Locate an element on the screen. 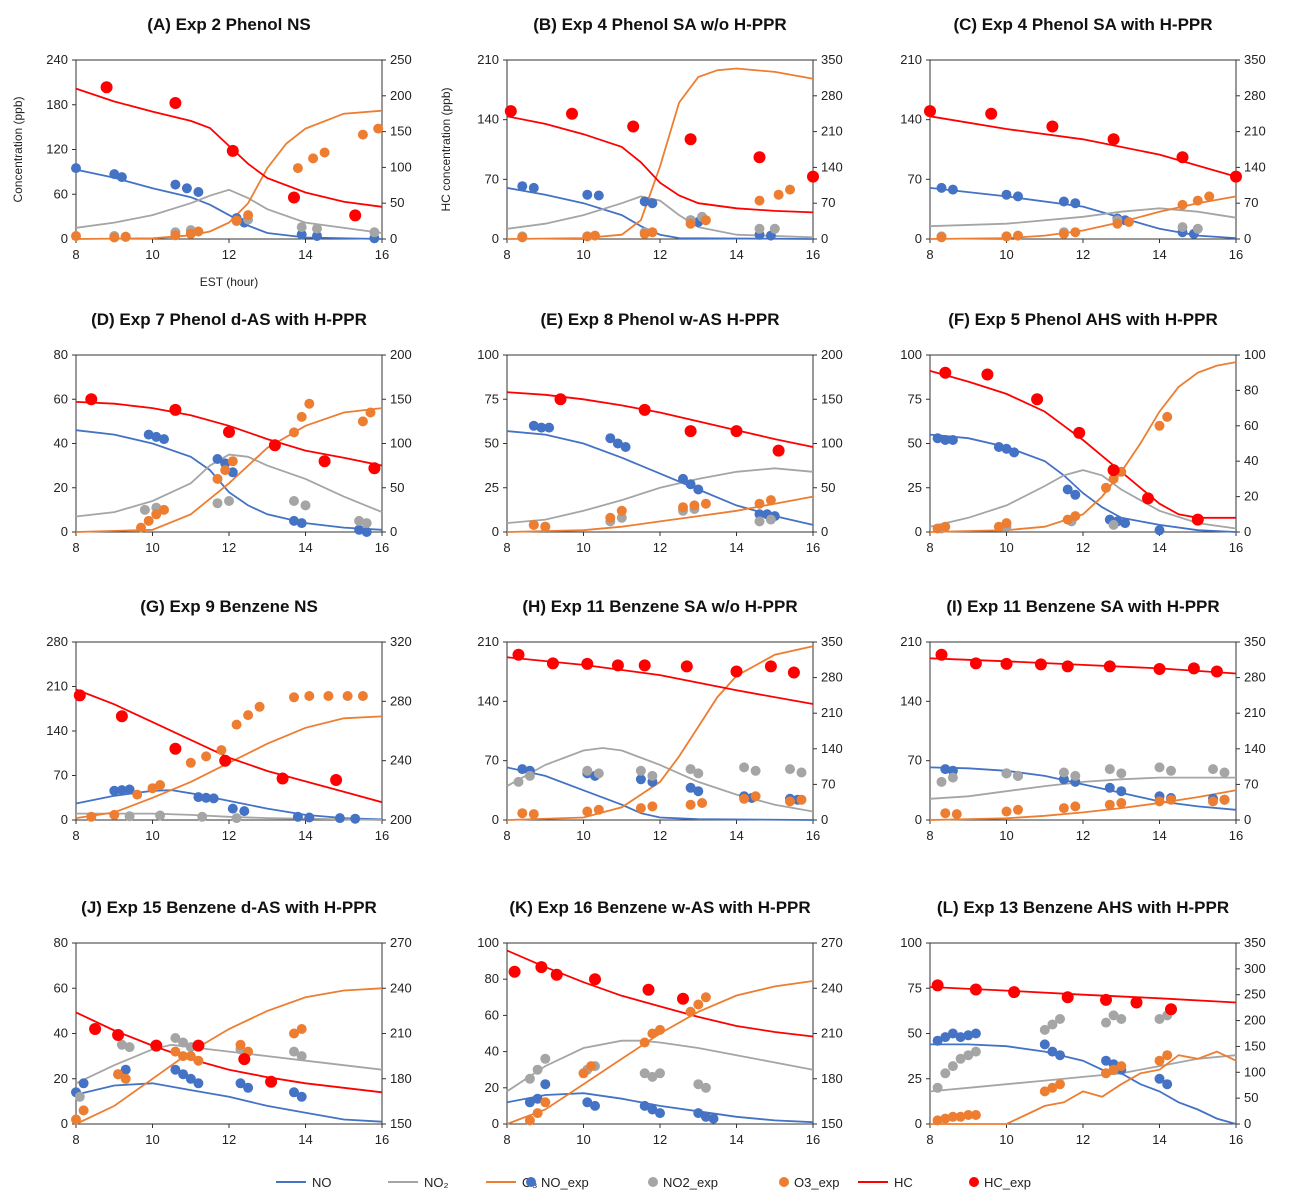  y2-tick-label: 210 is located at coordinates (1255, 131).